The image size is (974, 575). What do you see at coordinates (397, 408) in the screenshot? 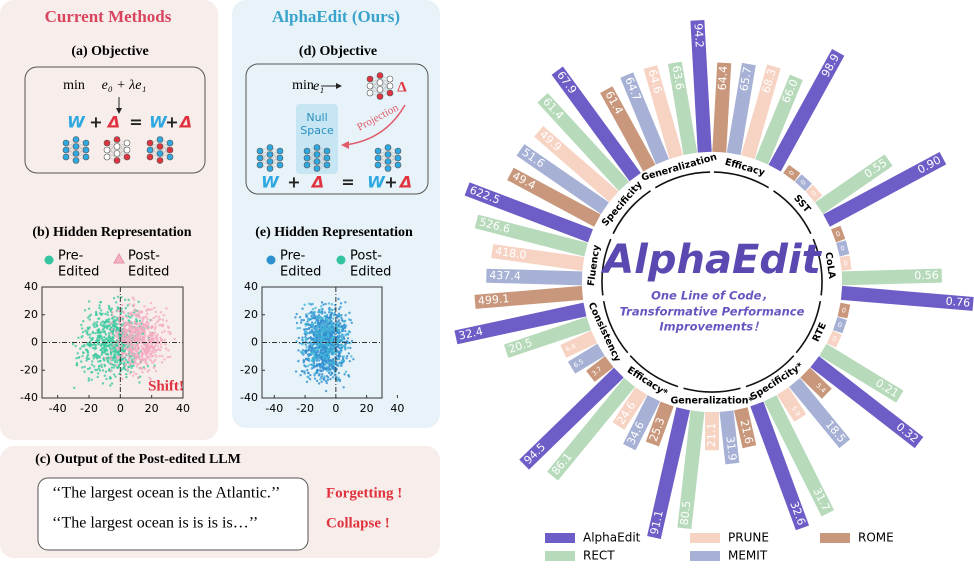
I see `x-tick-label: 40` at bounding box center [397, 408].